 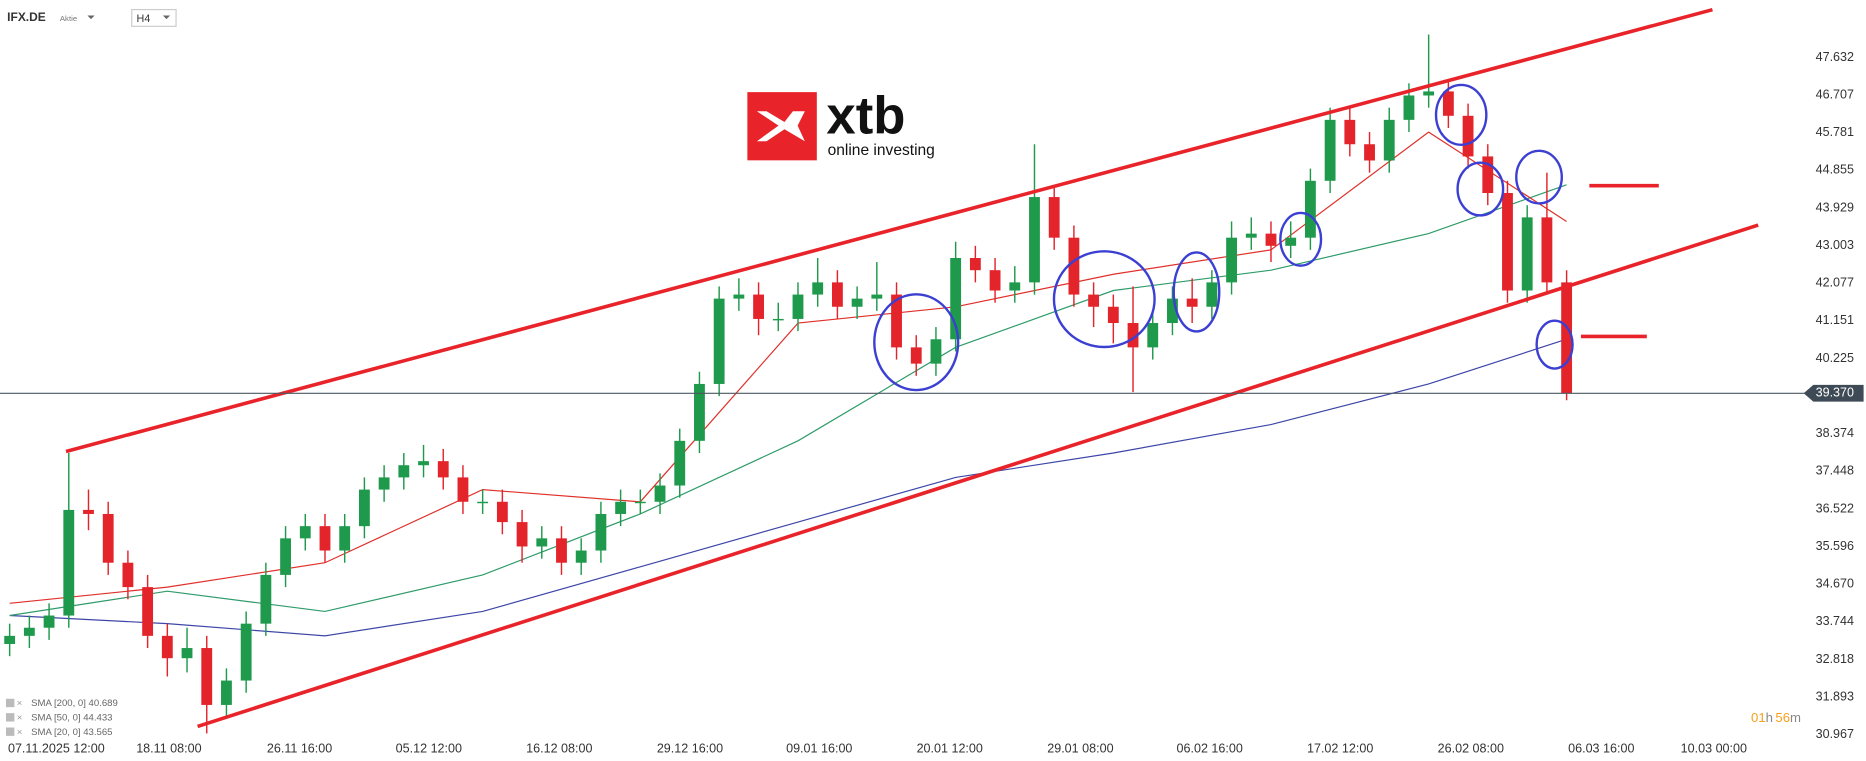 I want to click on y-tick-label: 41.151, so click(x=1835, y=320).